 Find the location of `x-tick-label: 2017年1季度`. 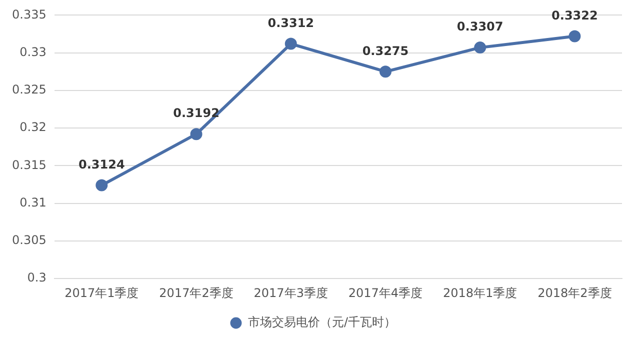

x-tick-label: 2017年1季度 is located at coordinates (101, 293).